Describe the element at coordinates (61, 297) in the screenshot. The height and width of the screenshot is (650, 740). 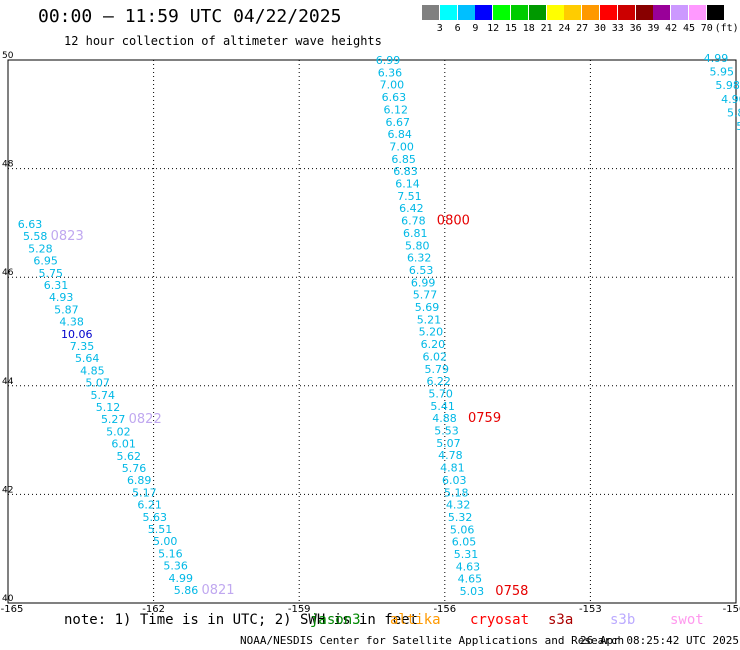
I see `wave-height-value: 4.93` at that location.